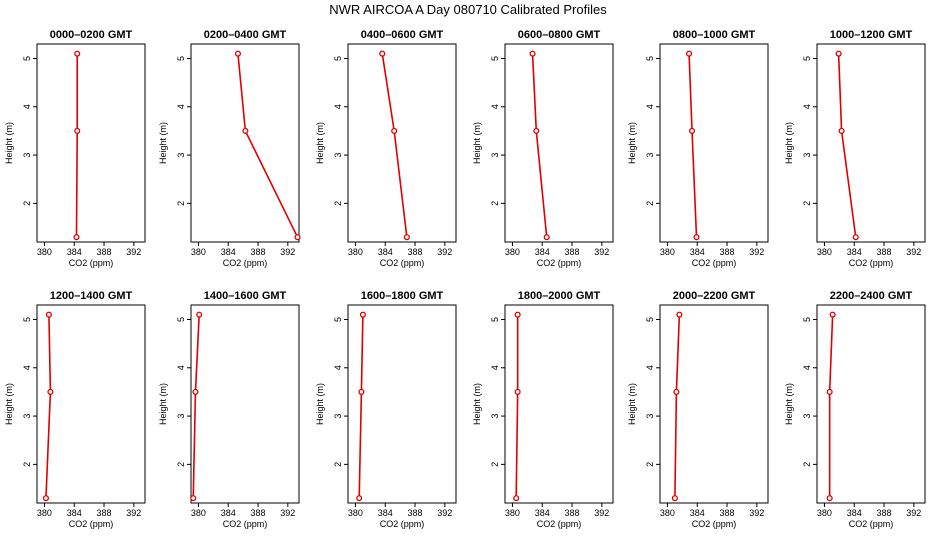  What do you see at coordinates (245, 35) in the screenshot?
I see `panel-title: 0200–0400 GMT` at bounding box center [245, 35].